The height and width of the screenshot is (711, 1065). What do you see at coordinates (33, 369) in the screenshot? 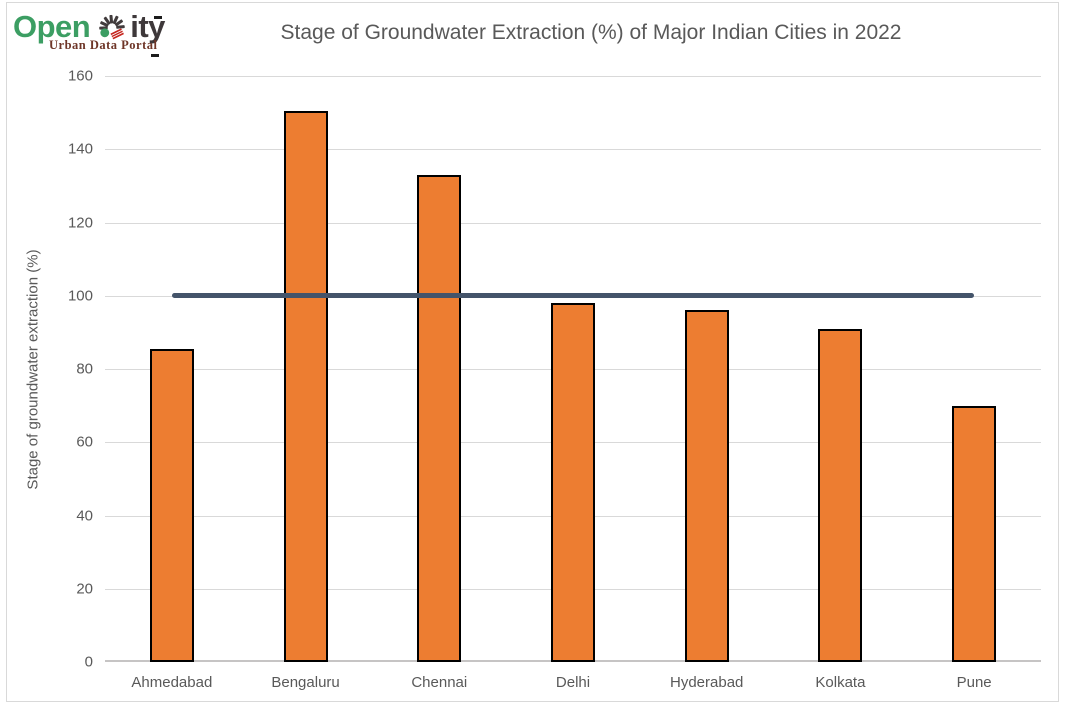
I see `y-axis-title-text: Stage of groundwater extraction (%)` at bounding box center [33, 369].